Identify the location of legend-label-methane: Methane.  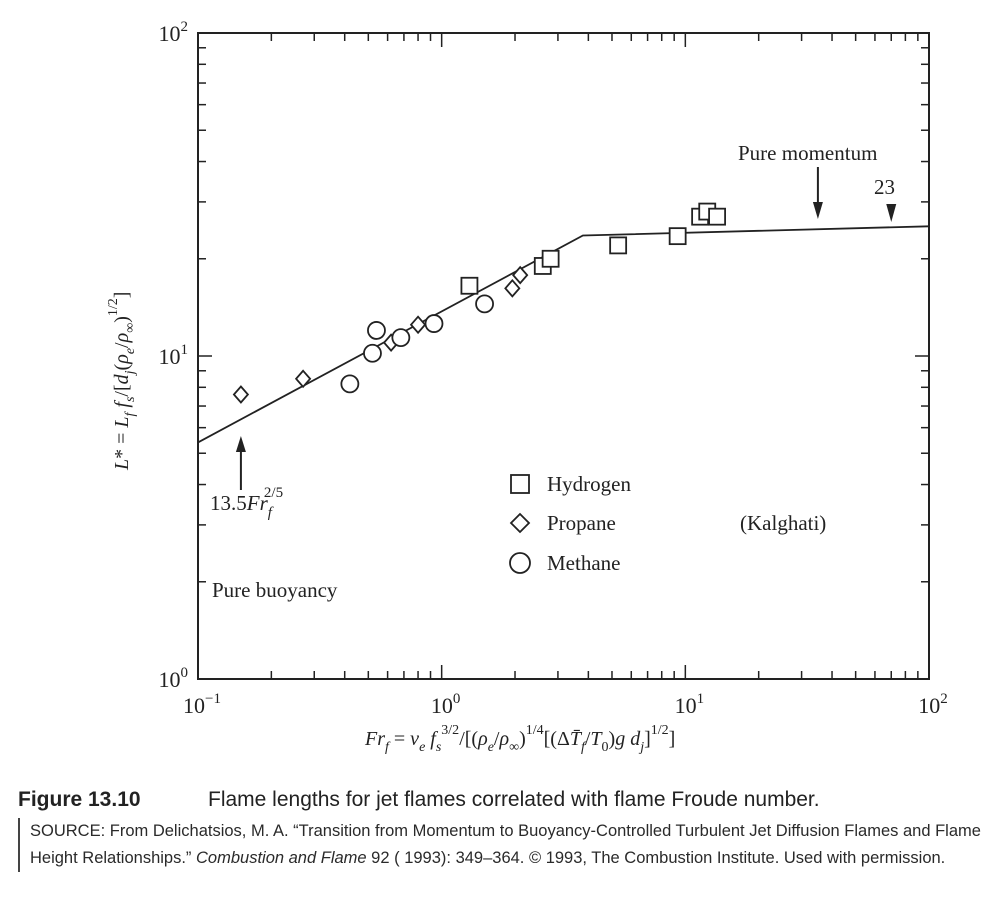
(583, 563).